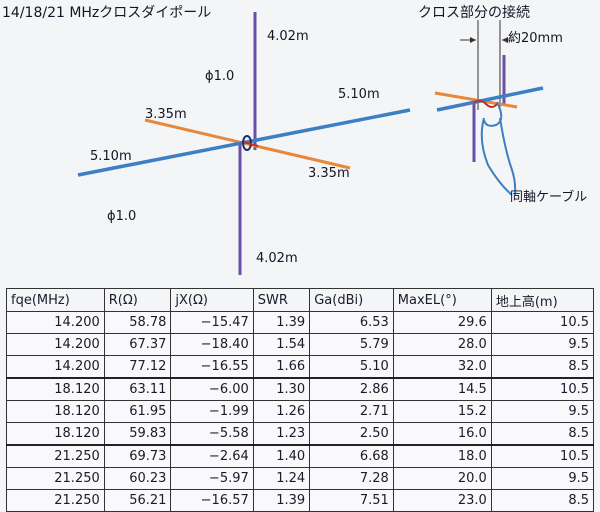 The image size is (600, 512). Describe the element at coordinates (212, 434) in the screenshot. I see `cell-reactance: −5.58` at that location.